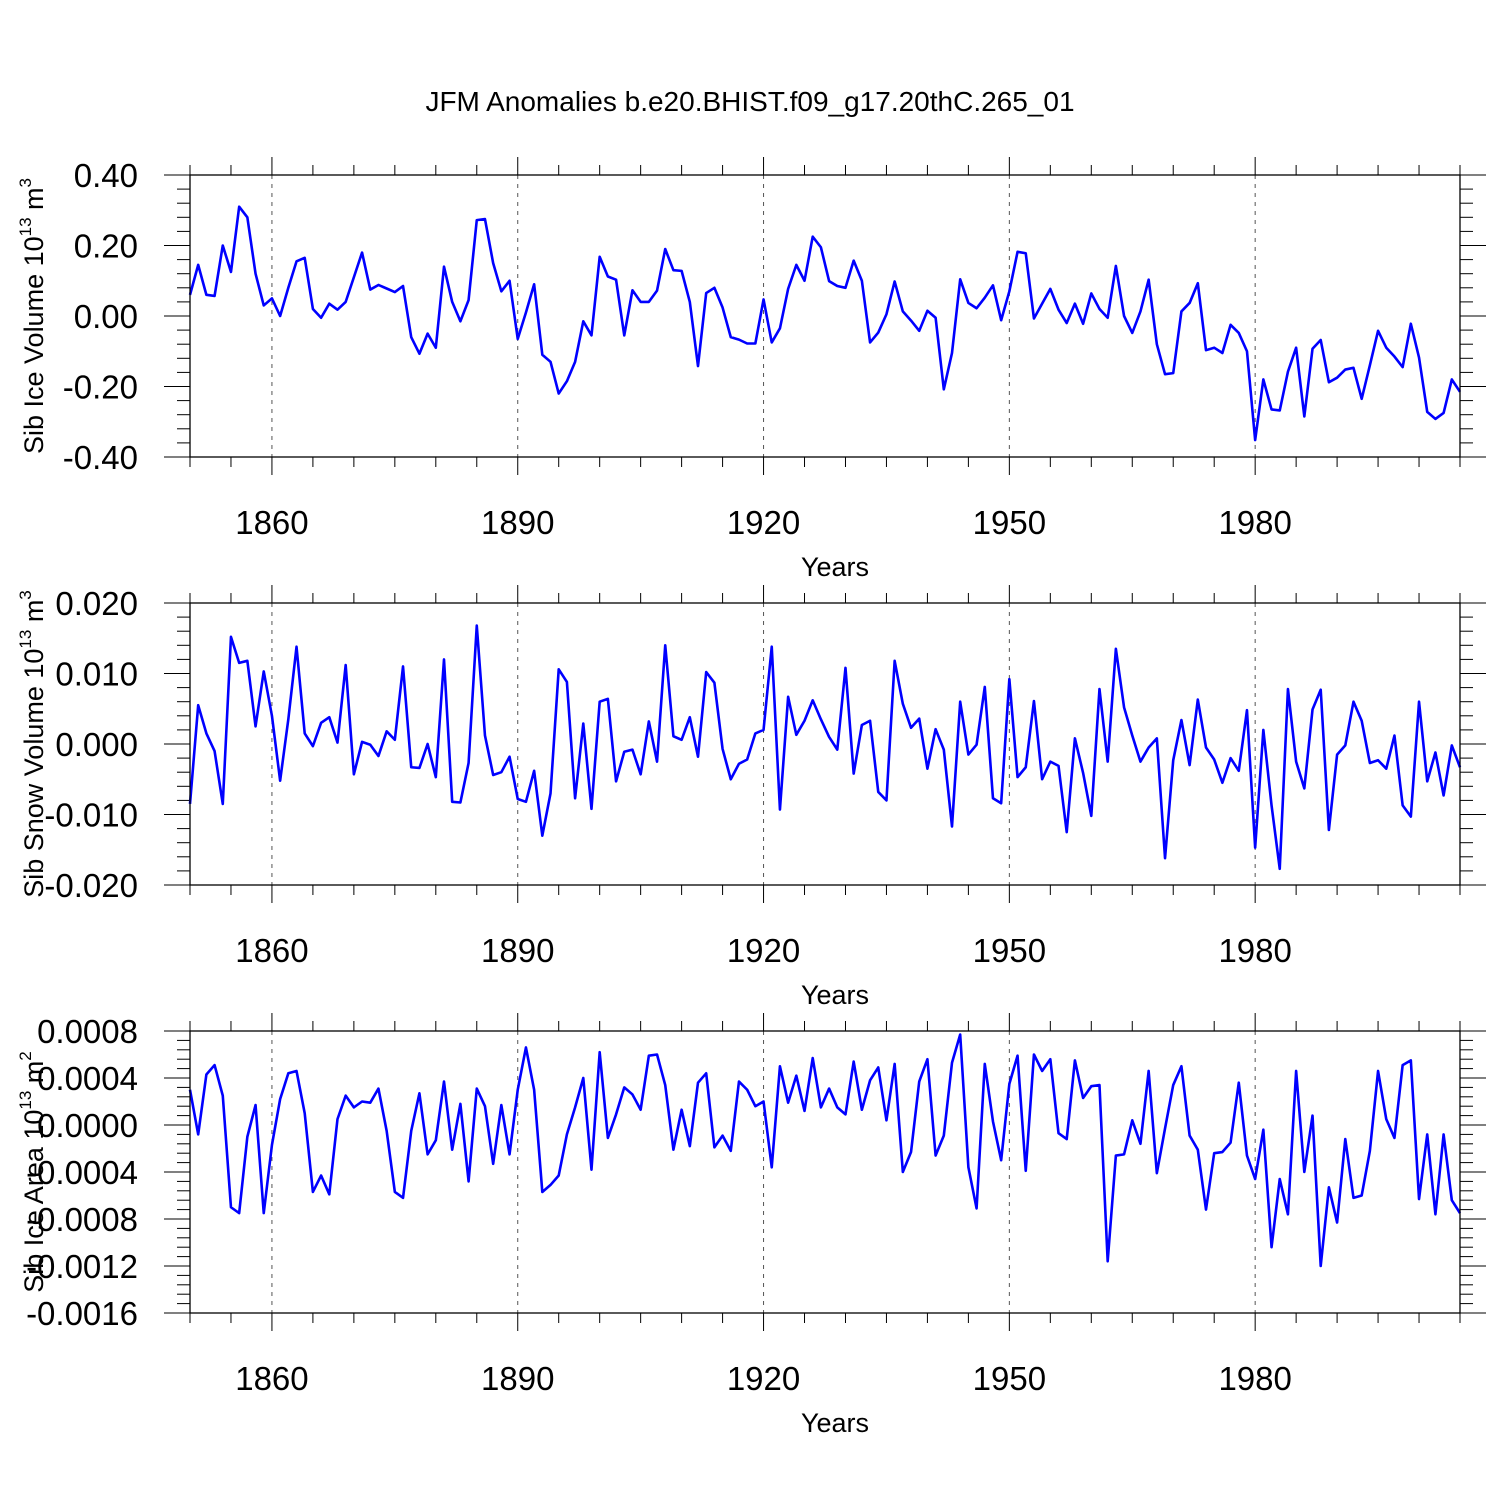  I want to click on y-tick-label: -0.0004, so click(82, 1172).